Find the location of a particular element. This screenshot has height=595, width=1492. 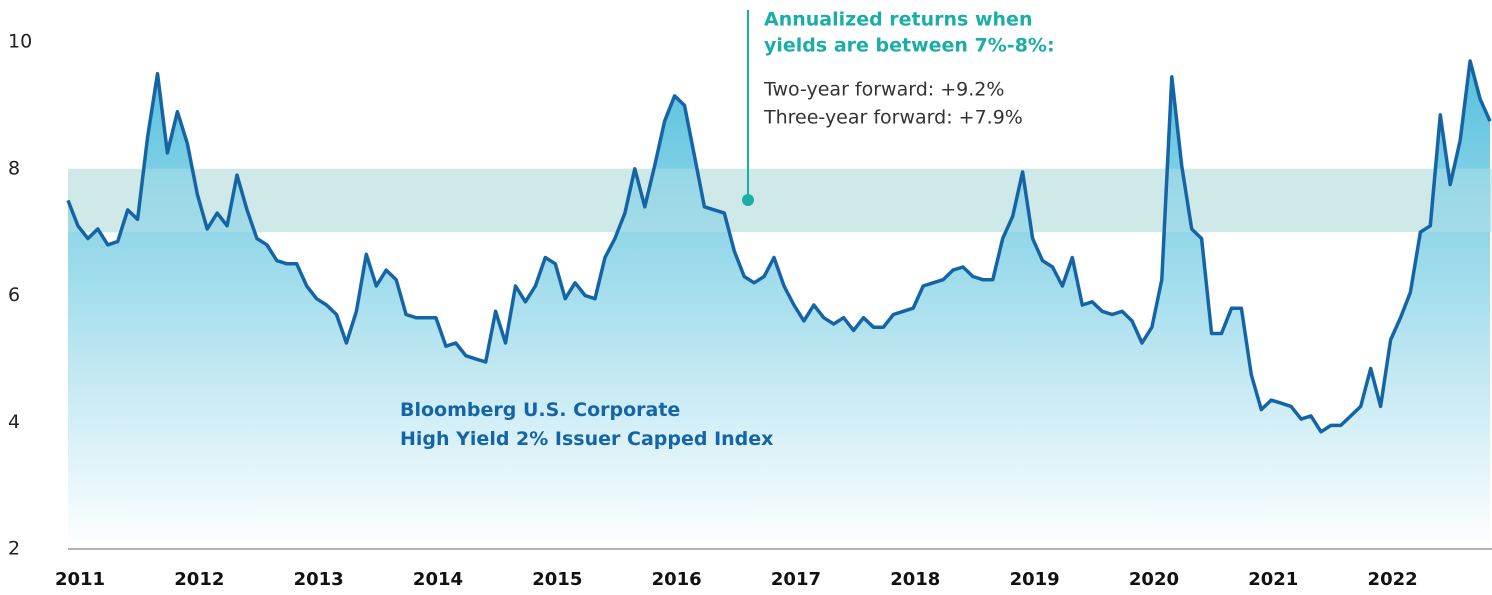

annotation-title: yields are between 7%-8%: is located at coordinates (909, 46).